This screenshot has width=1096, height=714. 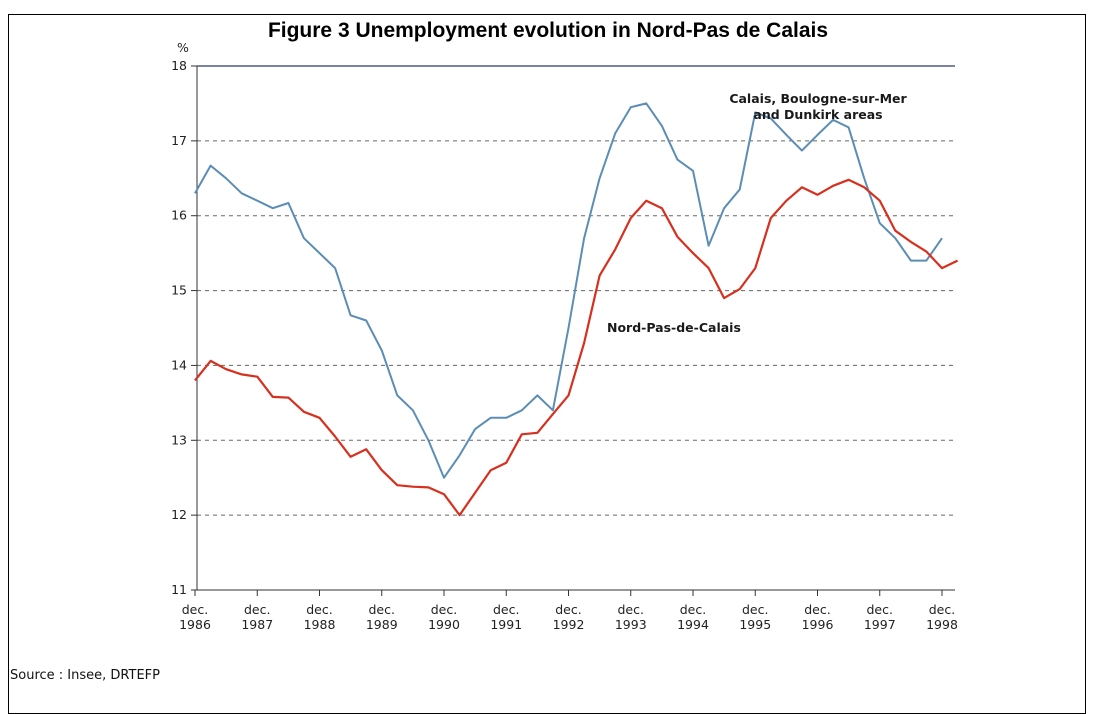 I want to click on x-tick-label: dec.1996, so click(x=818, y=617).